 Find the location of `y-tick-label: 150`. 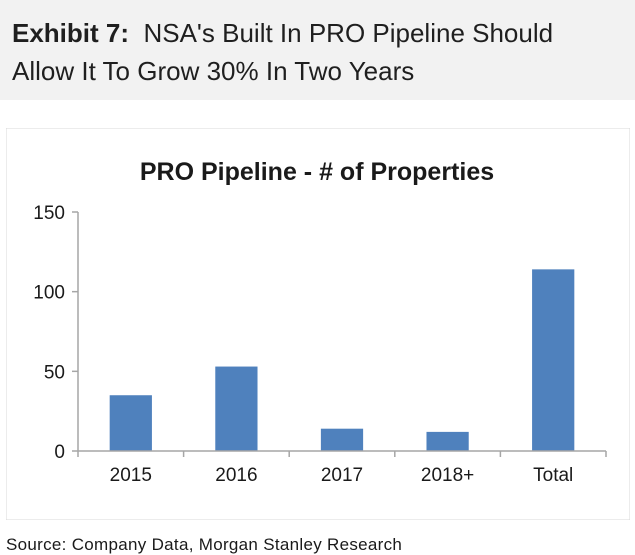

y-tick-label: 150 is located at coordinates (49, 213).